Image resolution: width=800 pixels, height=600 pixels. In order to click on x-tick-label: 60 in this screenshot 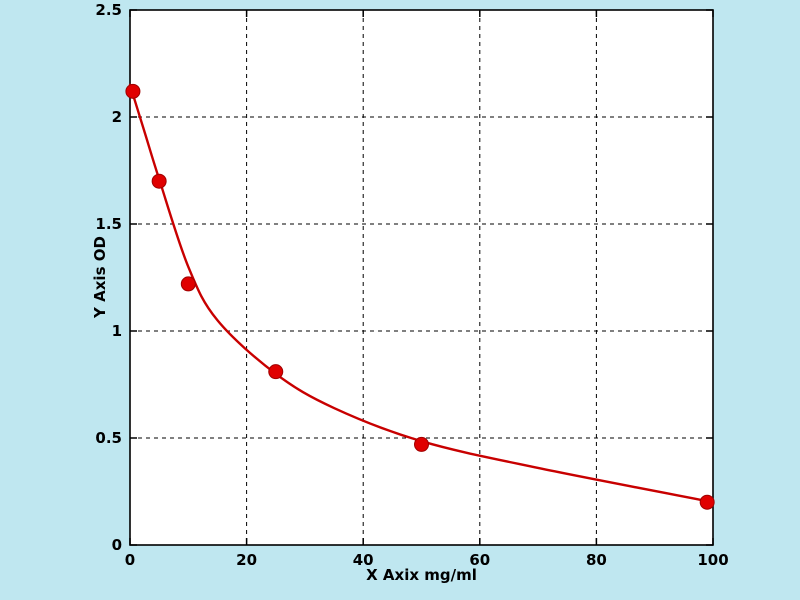, I will do `click(480, 560)`.